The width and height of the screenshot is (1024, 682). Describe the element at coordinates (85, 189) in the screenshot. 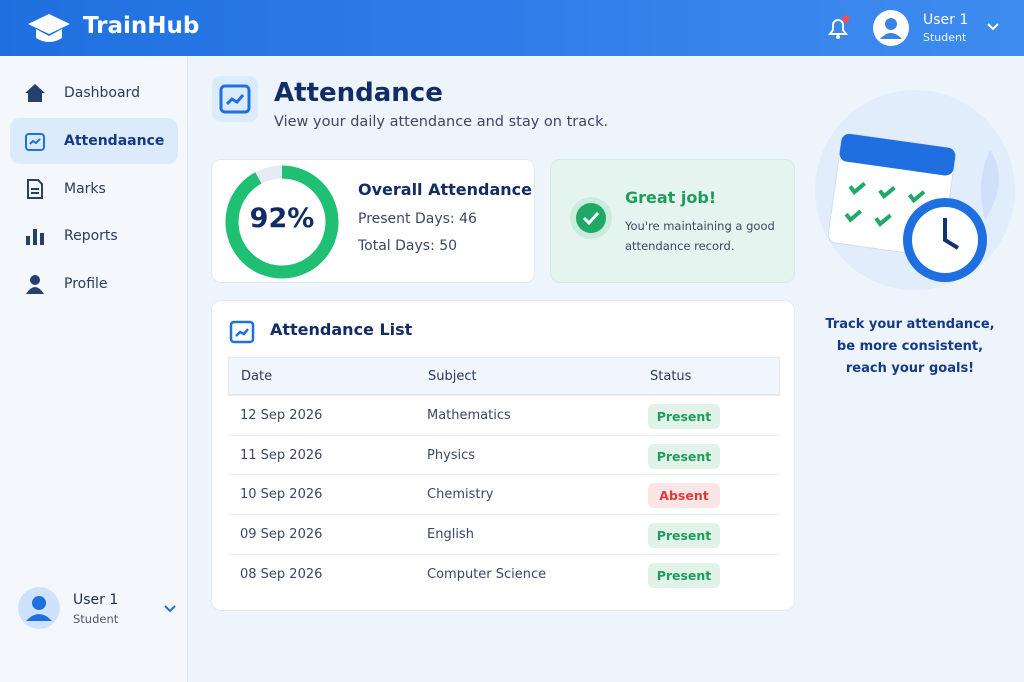

I see `nav-label: Marks` at that location.